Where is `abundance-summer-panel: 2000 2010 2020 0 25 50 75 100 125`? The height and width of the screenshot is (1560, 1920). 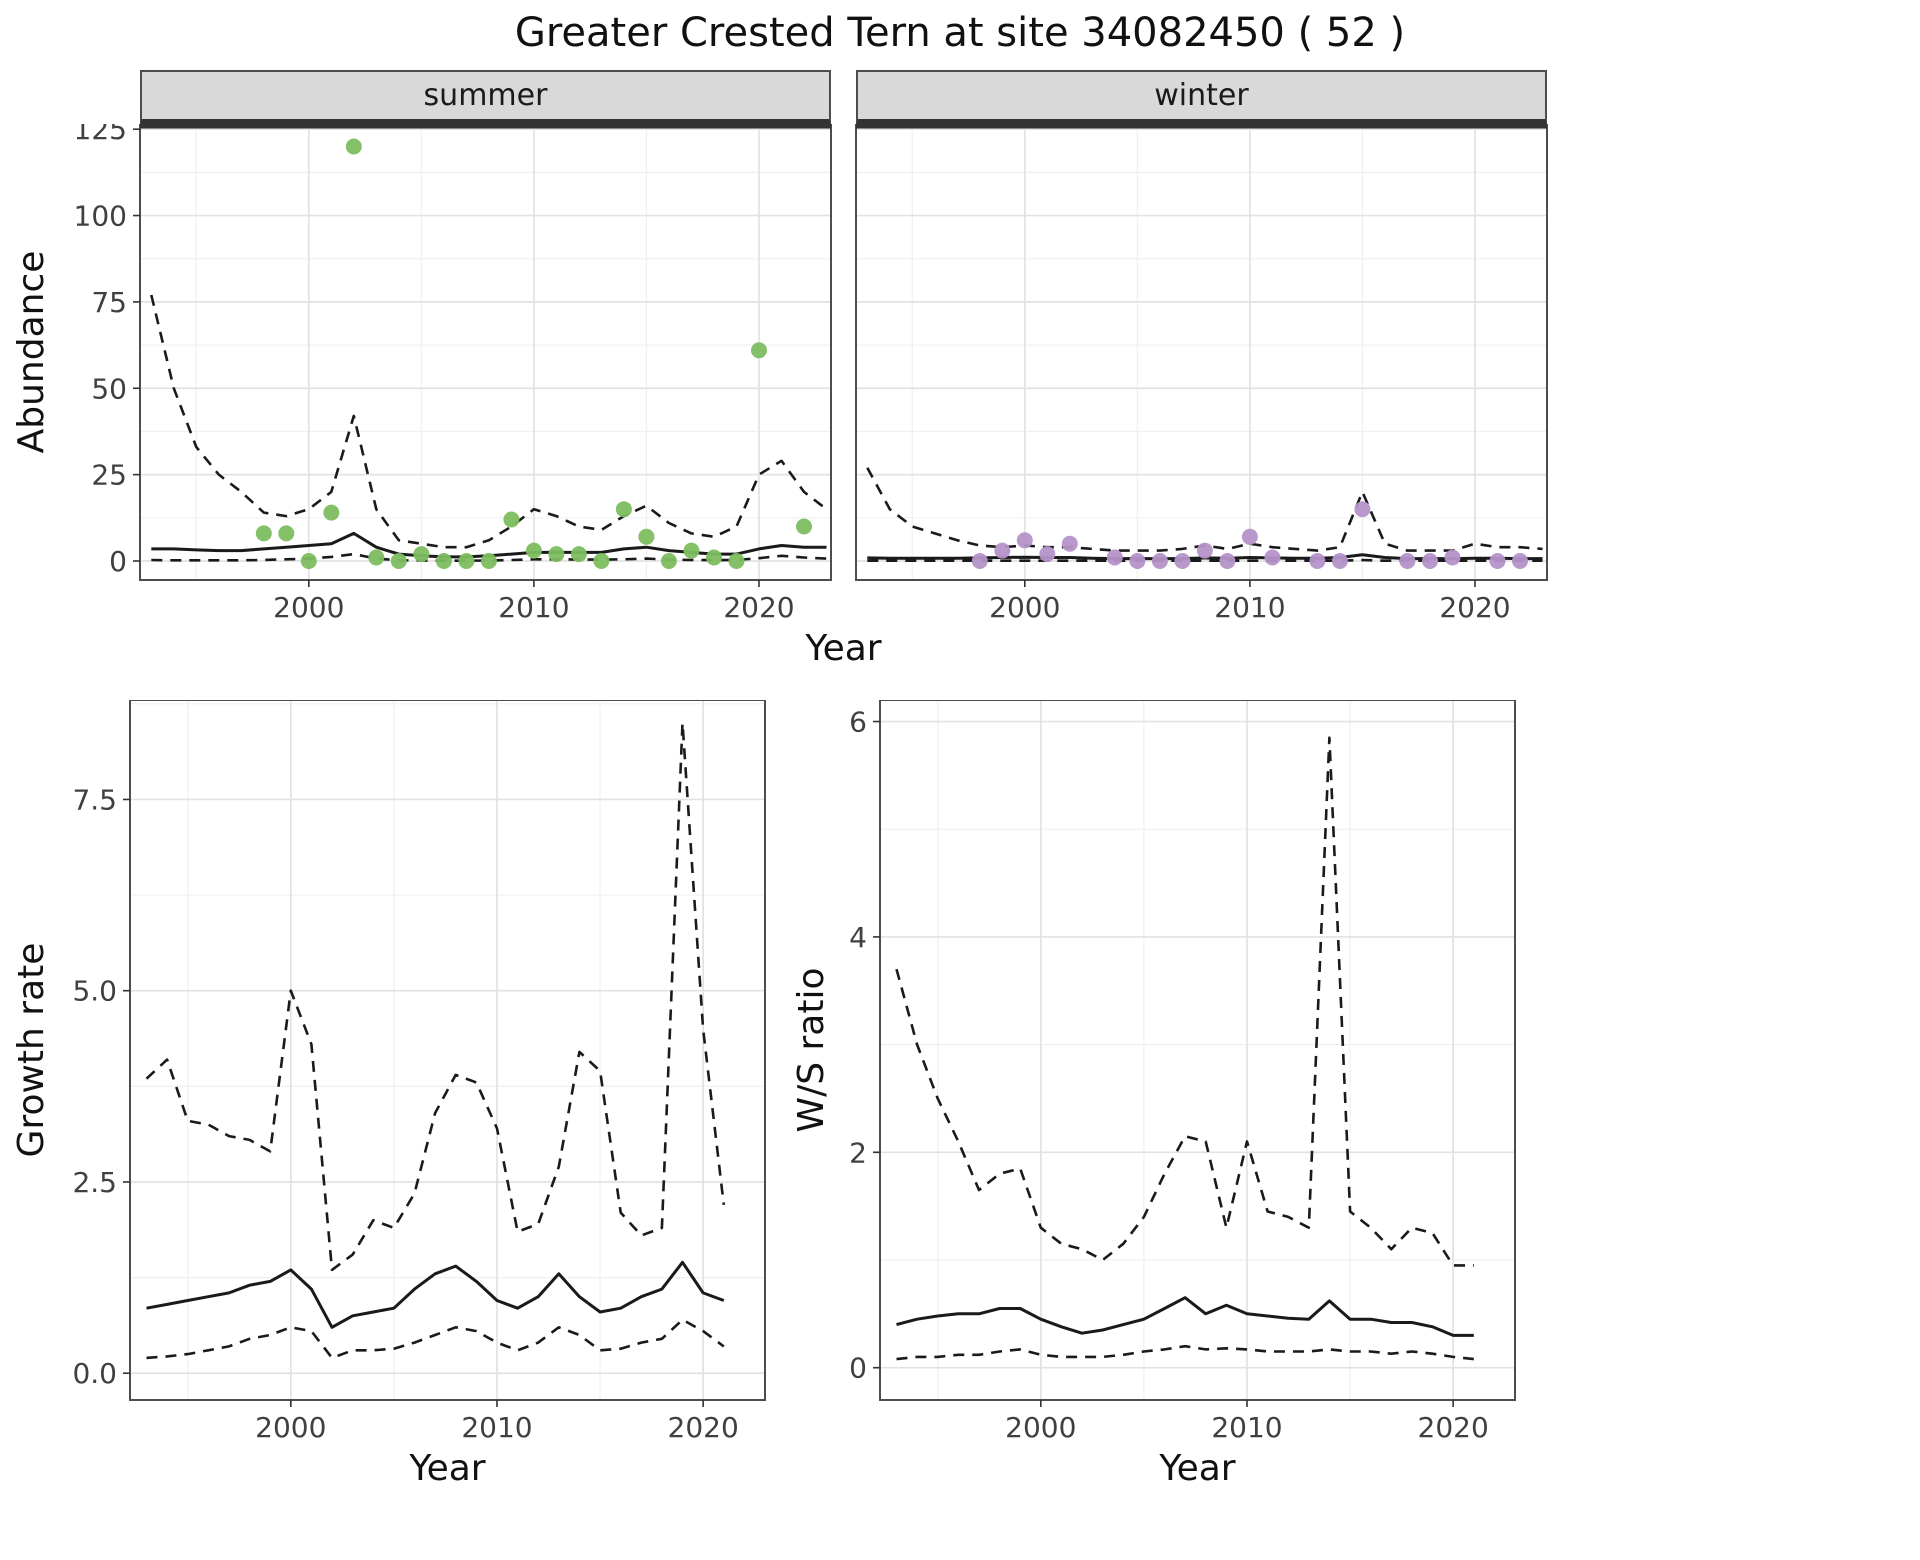 abundance-summer-panel: 2000 2010 2020 0 25 50 75 100 125 is located at coordinates (453, 374).